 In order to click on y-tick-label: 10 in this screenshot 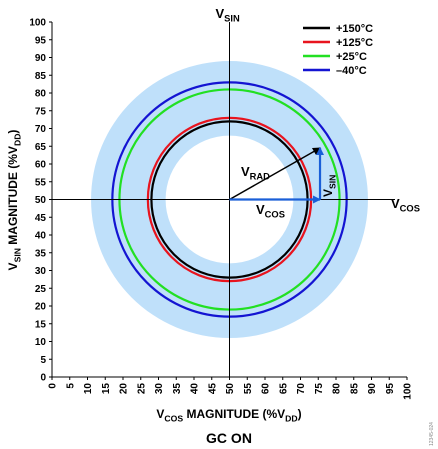, I will do `click(41, 342)`.